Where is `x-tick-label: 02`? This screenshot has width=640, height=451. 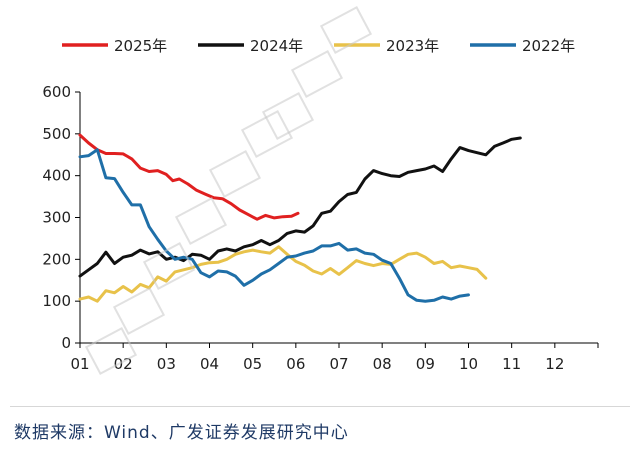
x-tick-label: 02 is located at coordinates (123, 364).